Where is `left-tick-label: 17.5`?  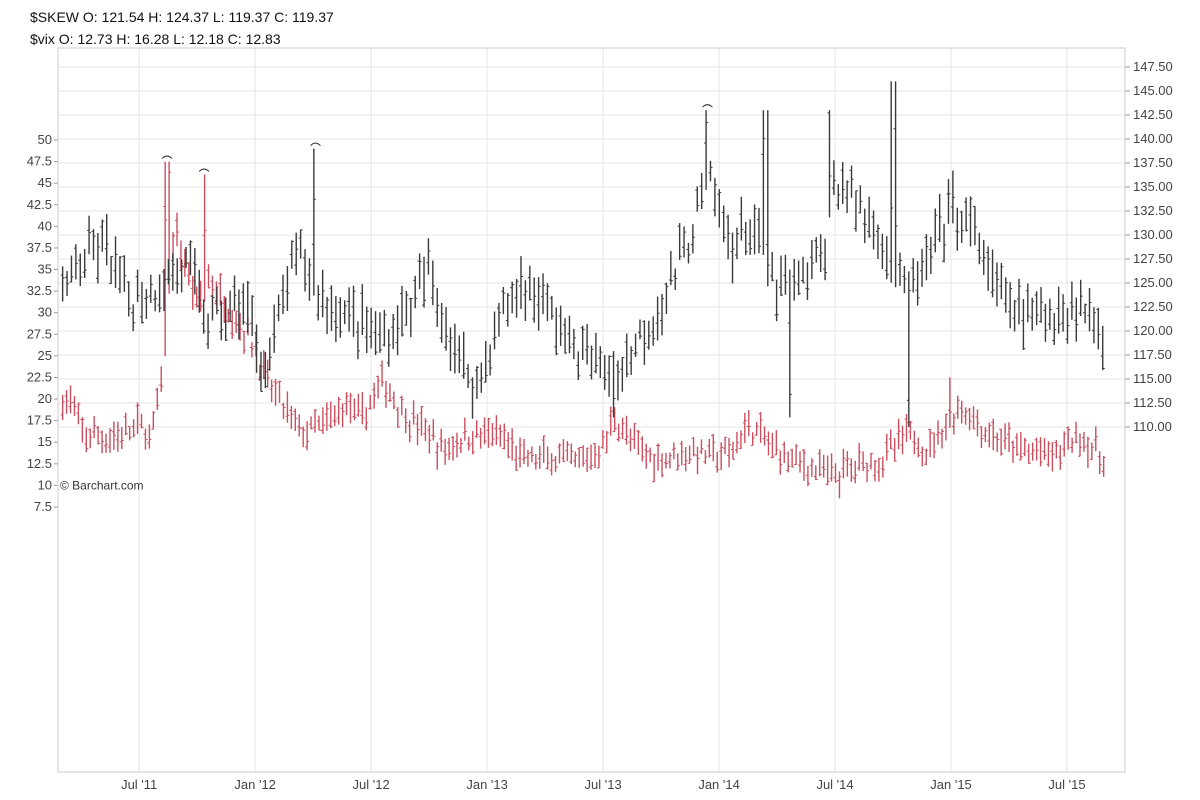 left-tick-label: 17.5 is located at coordinates (39, 420).